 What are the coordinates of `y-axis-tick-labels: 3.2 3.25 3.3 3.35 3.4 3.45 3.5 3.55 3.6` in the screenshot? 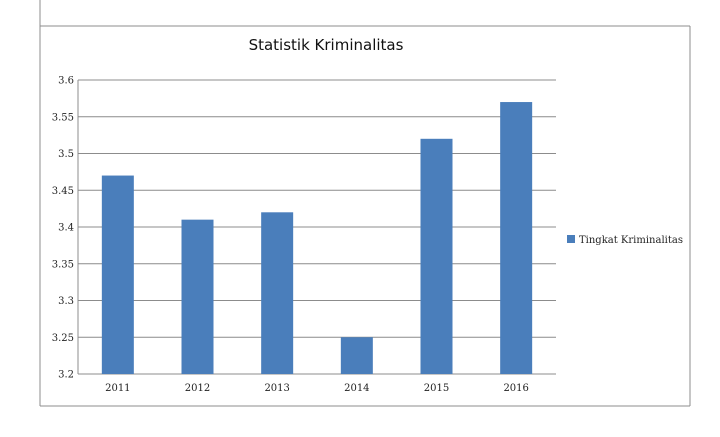 It's located at (63, 228).